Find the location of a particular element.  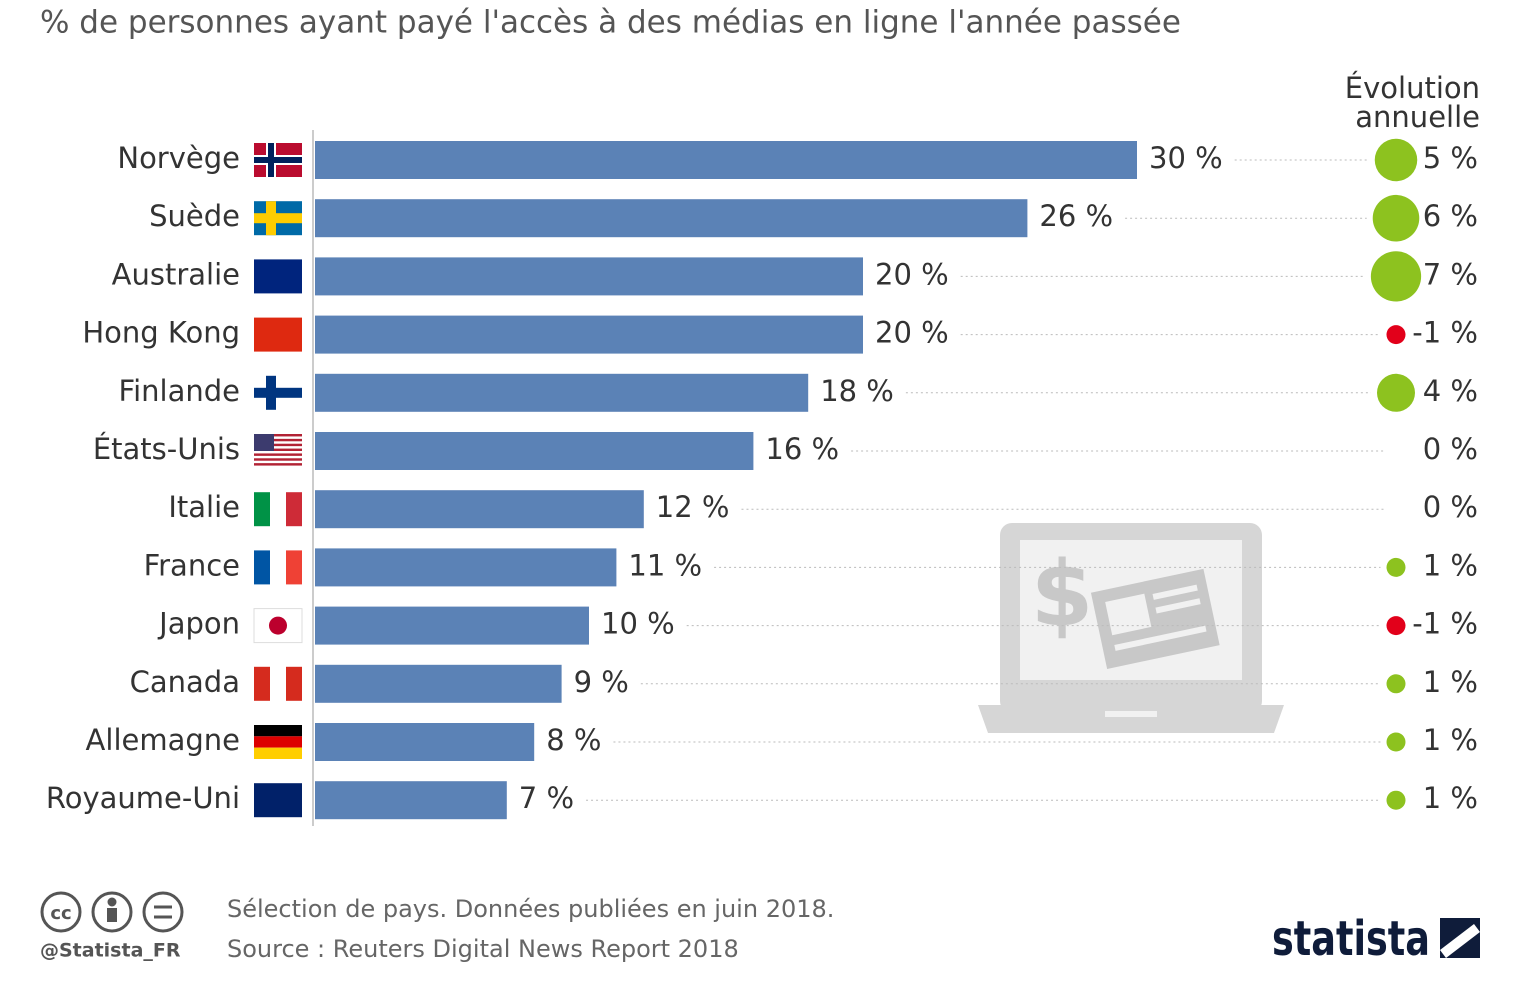

svg-text: cc is located at coordinates (60, 913).